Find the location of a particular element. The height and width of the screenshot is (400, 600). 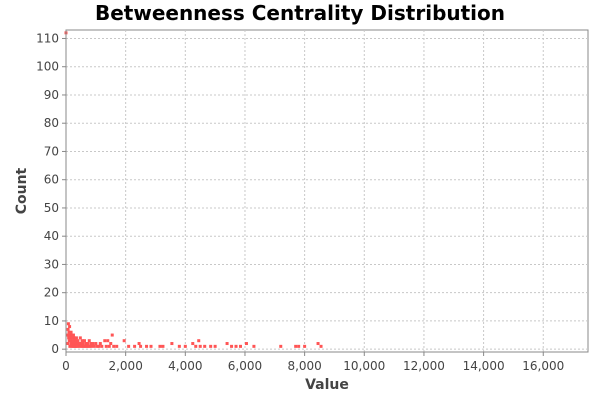

x-tick-label: 4,000 is located at coordinates (185, 366).